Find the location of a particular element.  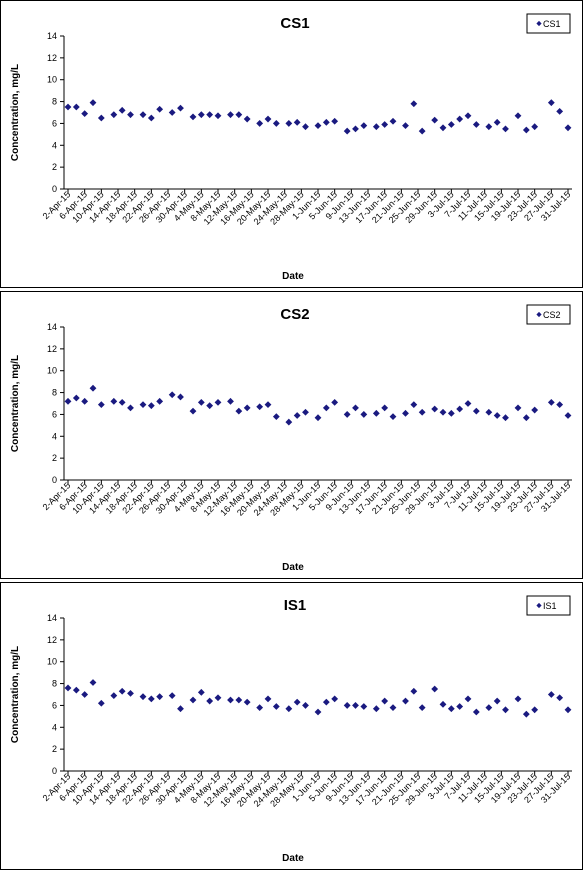

legend-label: CS2 is located at coordinates (552, 315).